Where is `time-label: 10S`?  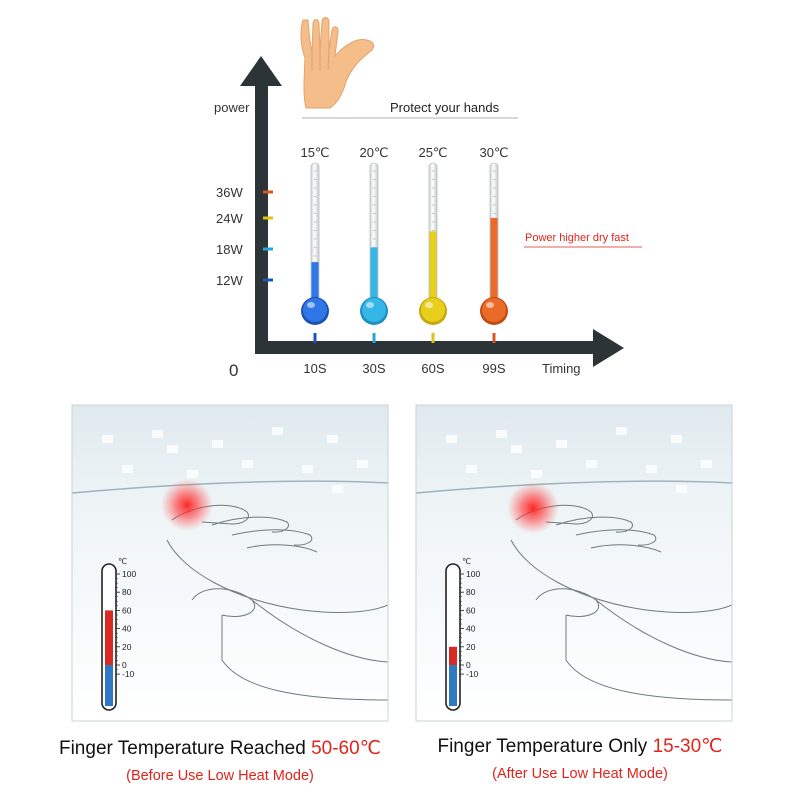 time-label: 10S is located at coordinates (314, 368).